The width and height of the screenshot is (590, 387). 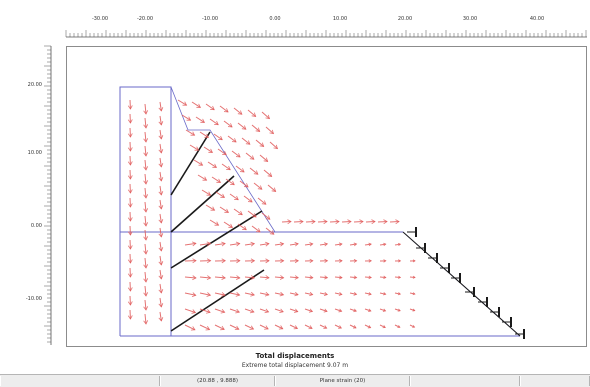 What do you see at coordinates (340, 19) in the screenshot?
I see `top-ruler-label: 10.00` at bounding box center [340, 19].